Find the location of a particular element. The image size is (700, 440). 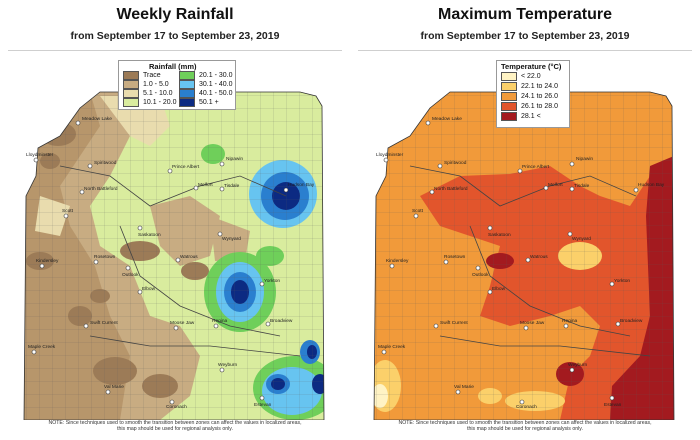

rainfall-subtitle: from September 17 to September 23, 2019 is located at coordinates (175, 36).